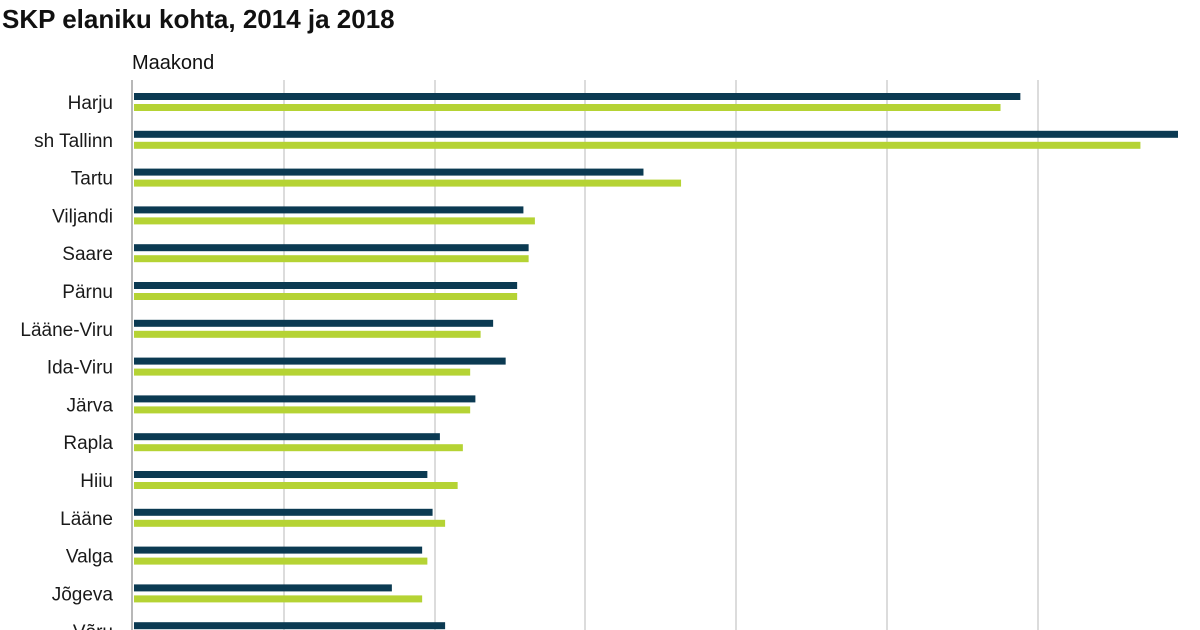 Image resolution: width=1200 pixels, height=630 pixels. Describe the element at coordinates (82, 216) in the screenshot. I see `category-label: Viljandi` at that location.